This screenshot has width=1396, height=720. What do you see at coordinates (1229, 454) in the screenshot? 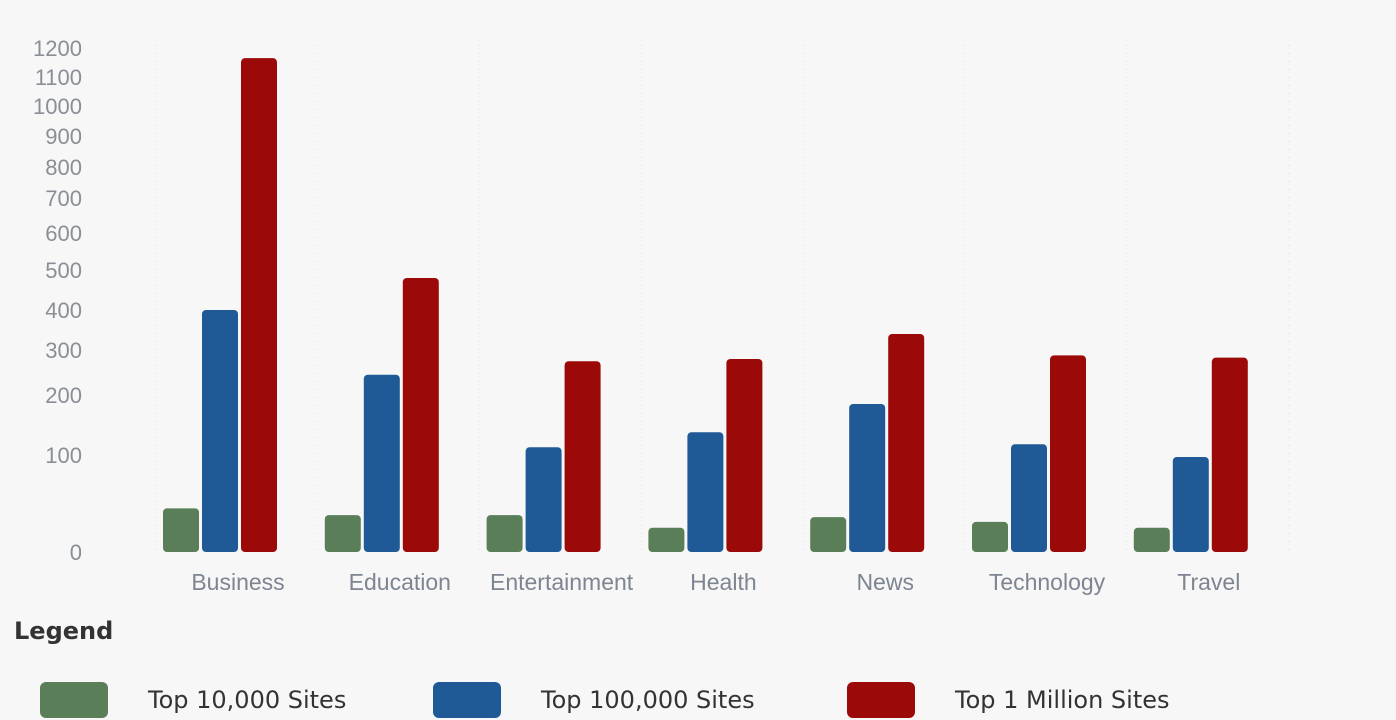
I see `bar-top-1-million-sites-travel` at bounding box center [1229, 454].